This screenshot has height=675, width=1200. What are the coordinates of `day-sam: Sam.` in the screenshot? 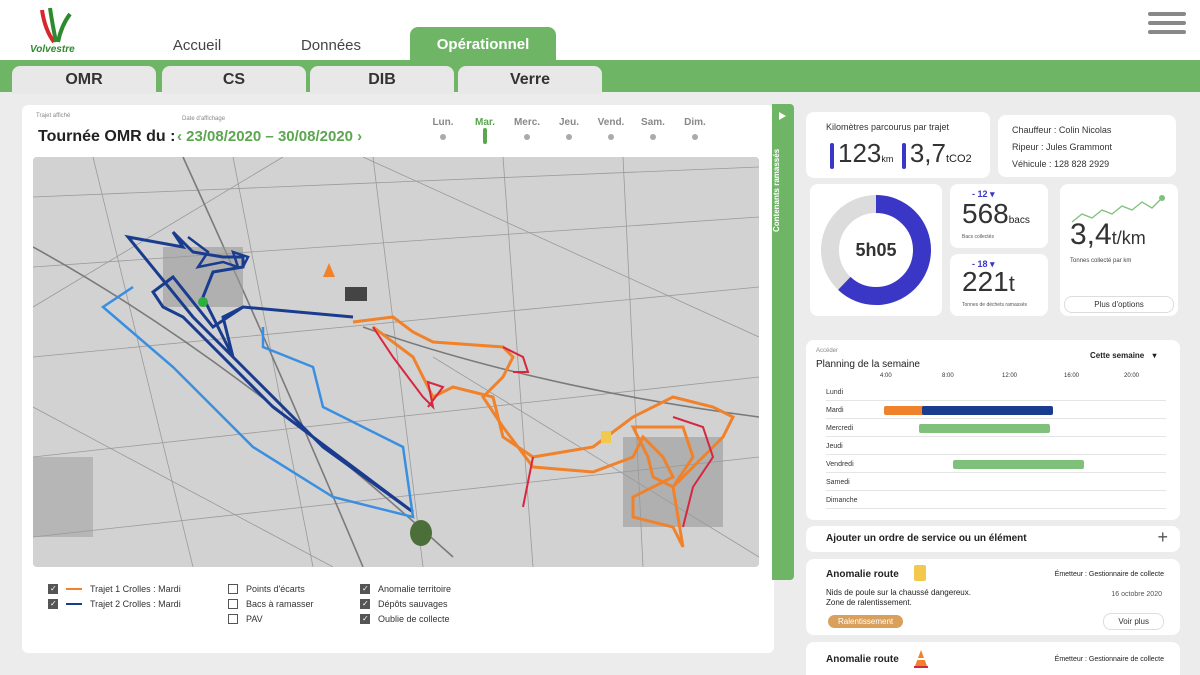 It's located at (653, 130).